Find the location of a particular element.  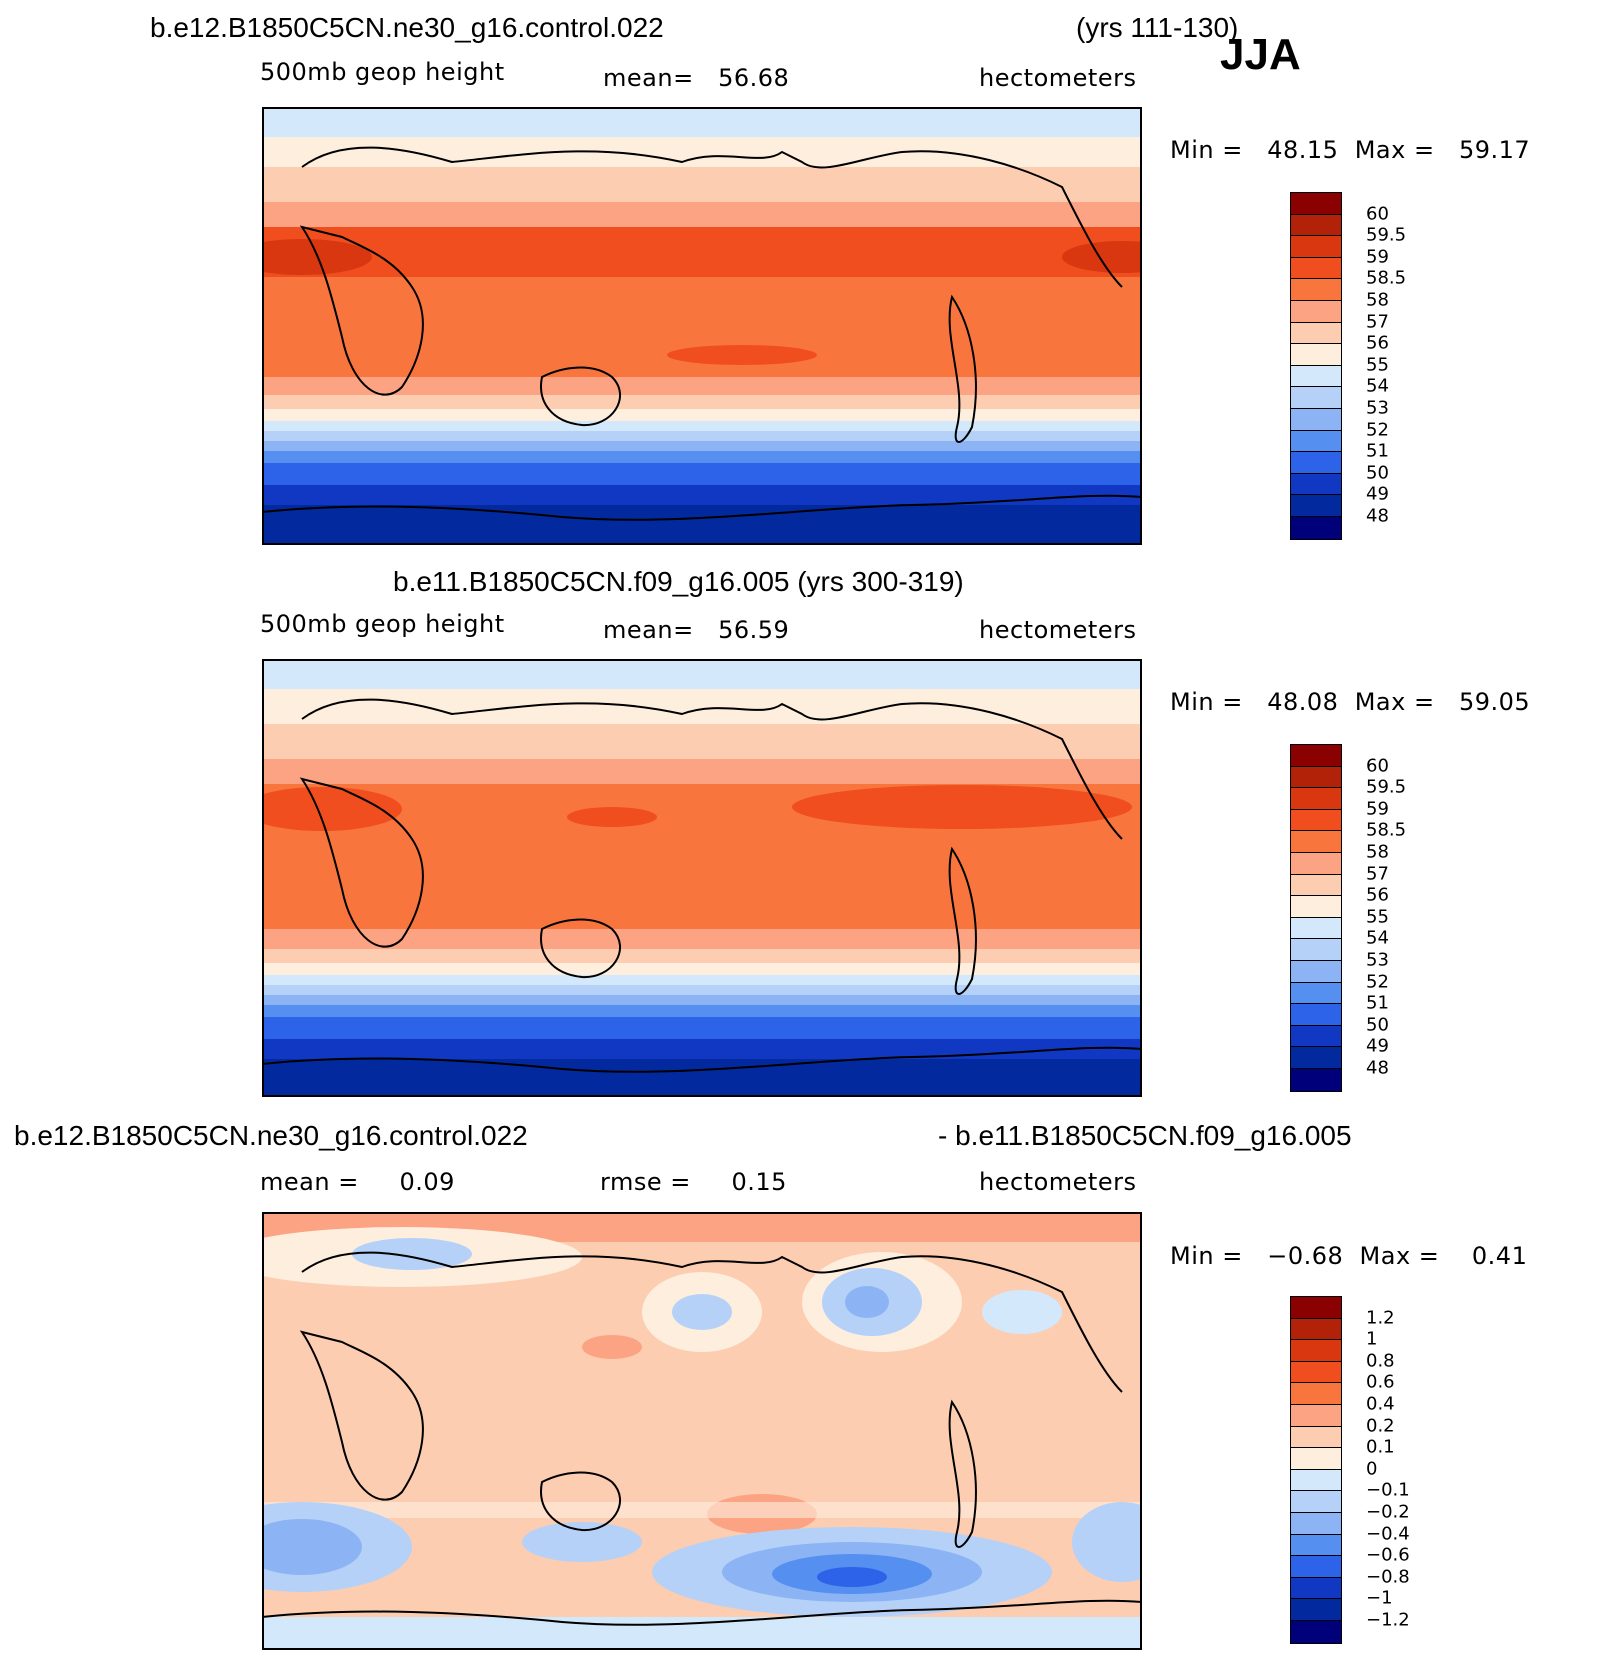

panel1-variable: 500mb geop height is located at coordinates (382, 72).